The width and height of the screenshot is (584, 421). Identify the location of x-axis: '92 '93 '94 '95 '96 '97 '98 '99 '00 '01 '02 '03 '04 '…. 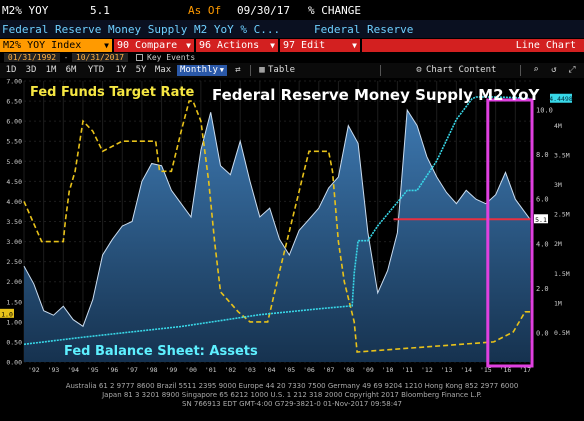
(279, 370).